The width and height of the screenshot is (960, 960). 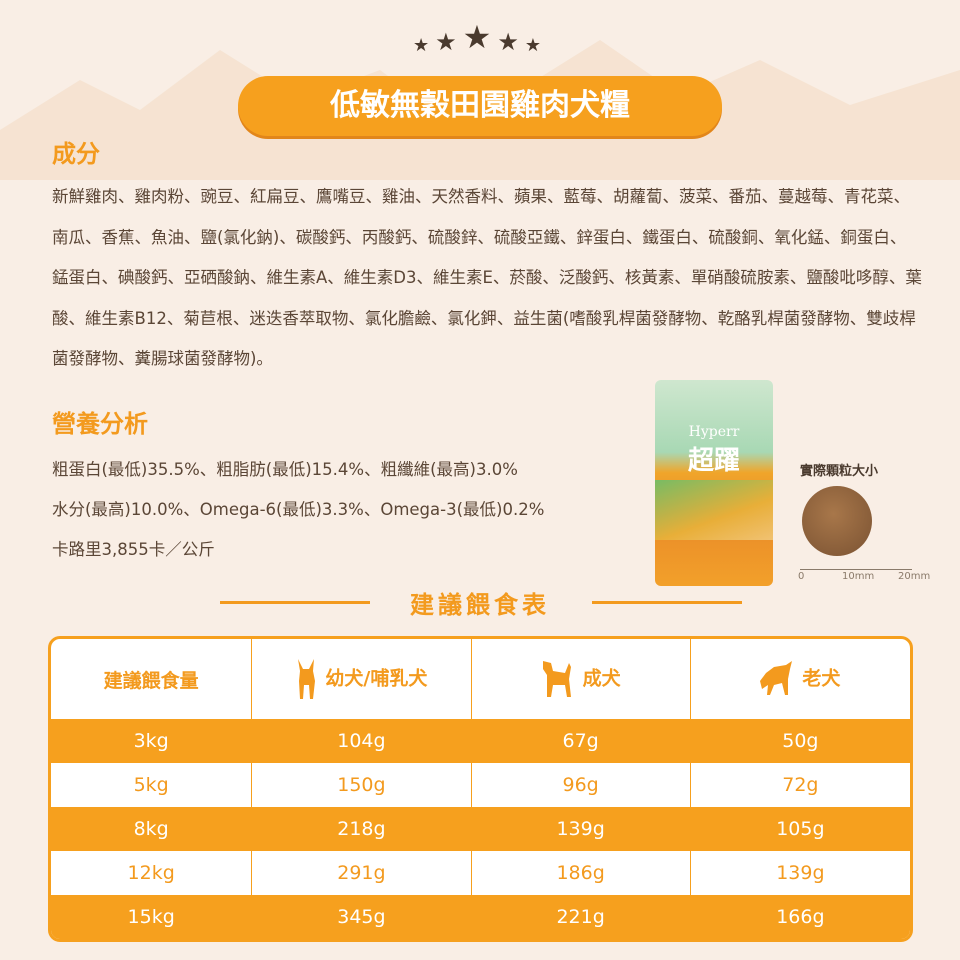 What do you see at coordinates (714, 432) in the screenshot?
I see `package-brand: Hyperr` at bounding box center [714, 432].